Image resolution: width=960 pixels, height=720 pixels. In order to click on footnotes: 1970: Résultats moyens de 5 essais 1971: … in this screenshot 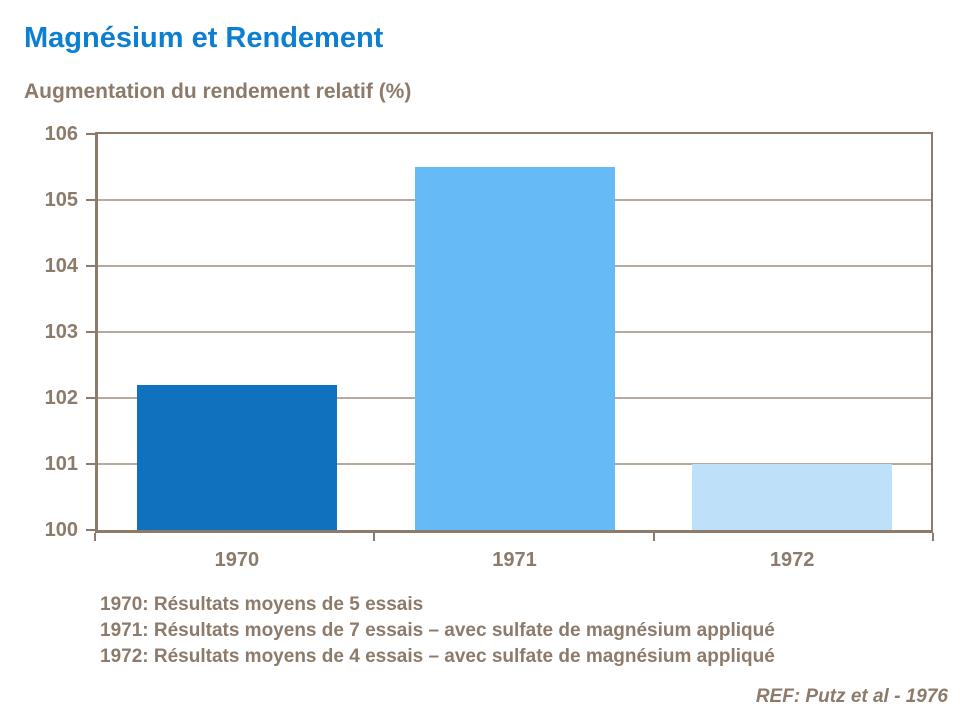, I will do `click(437, 631)`.